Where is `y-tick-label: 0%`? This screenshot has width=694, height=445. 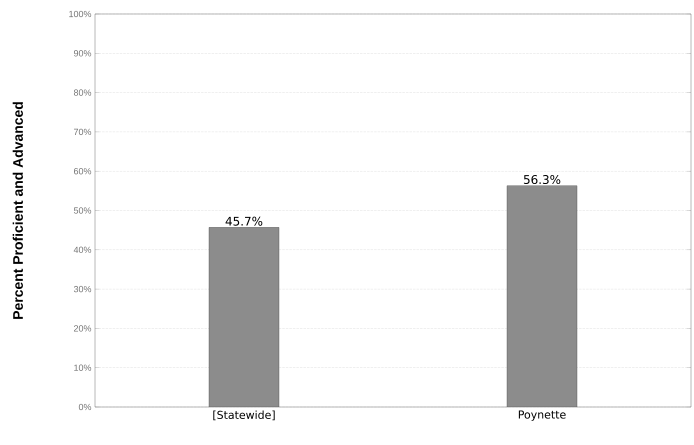
y-tick-label: 0% is located at coordinates (85, 407).